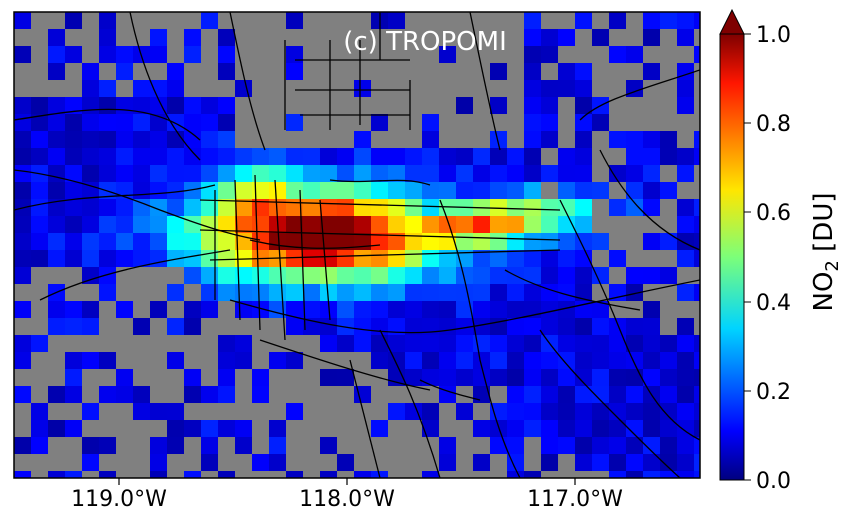 The image size is (844, 513). I want to click on cbar-tick-label: 0.4, so click(773, 303).